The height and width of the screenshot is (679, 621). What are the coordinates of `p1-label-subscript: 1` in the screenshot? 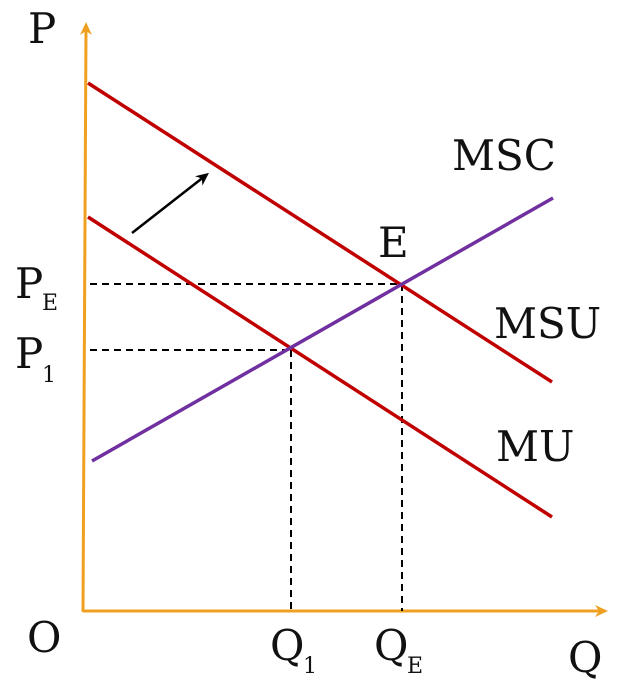 It's located at (49, 375).